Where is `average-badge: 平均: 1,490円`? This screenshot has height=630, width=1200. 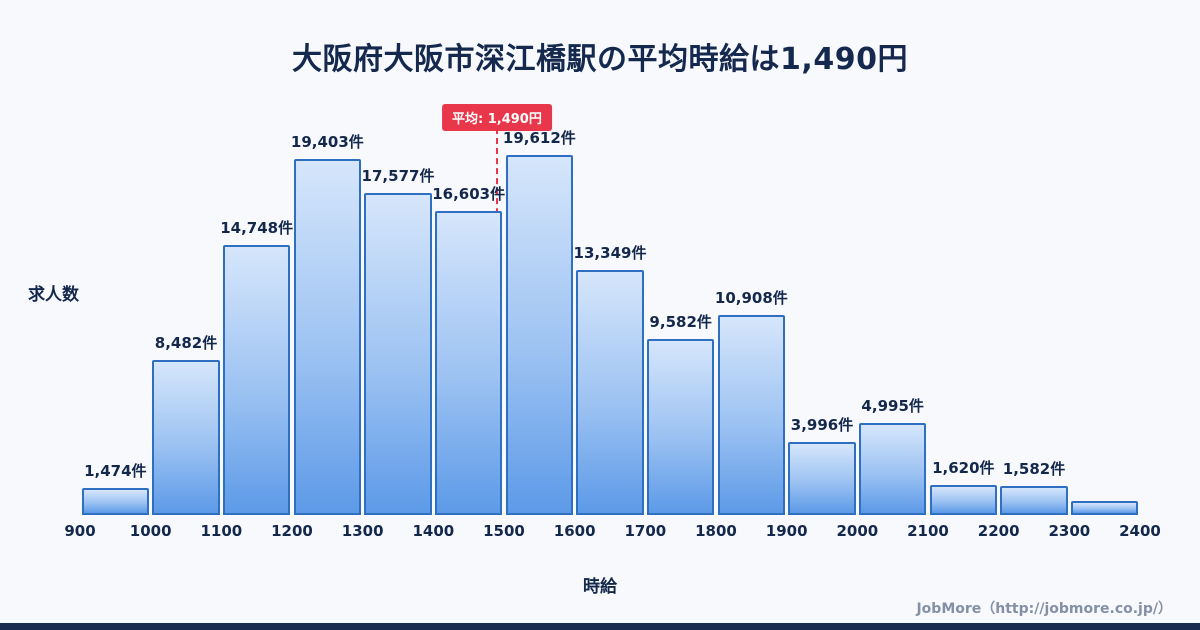 average-badge: 平均: 1,490円 is located at coordinates (496, 117).